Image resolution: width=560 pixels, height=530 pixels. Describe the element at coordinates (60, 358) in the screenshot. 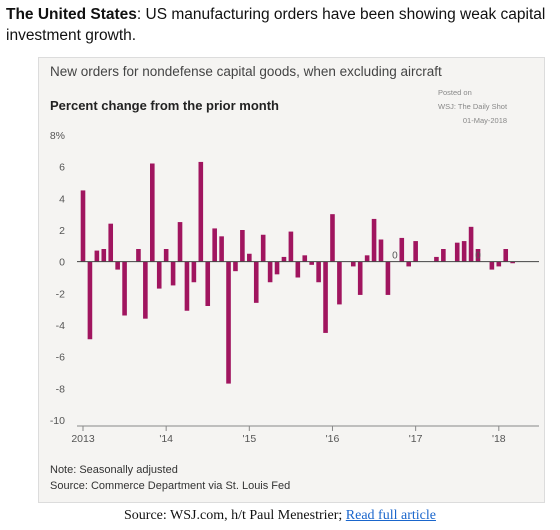

I see `y-tick-label: -6` at that location.